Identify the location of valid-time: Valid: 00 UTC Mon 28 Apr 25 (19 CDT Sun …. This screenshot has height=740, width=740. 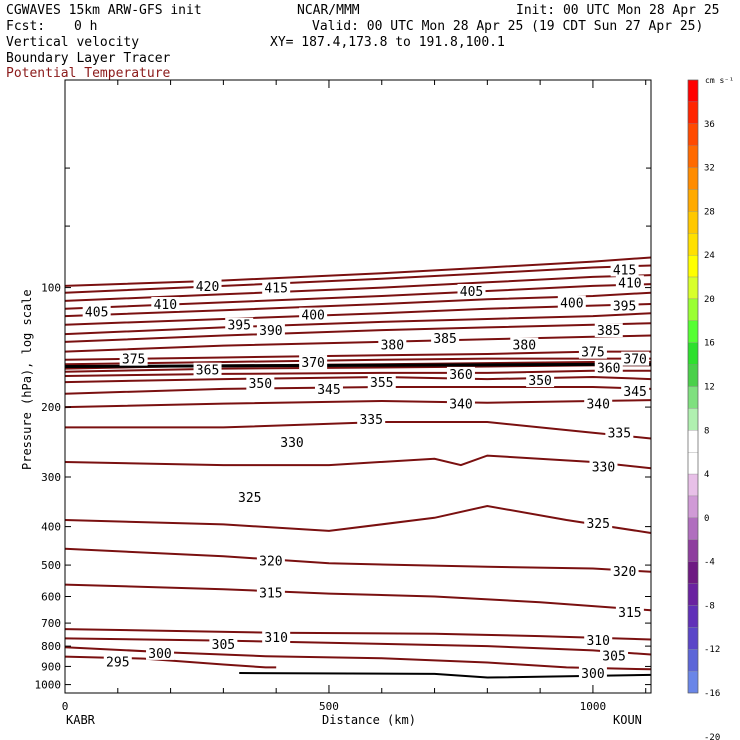
(508, 26).